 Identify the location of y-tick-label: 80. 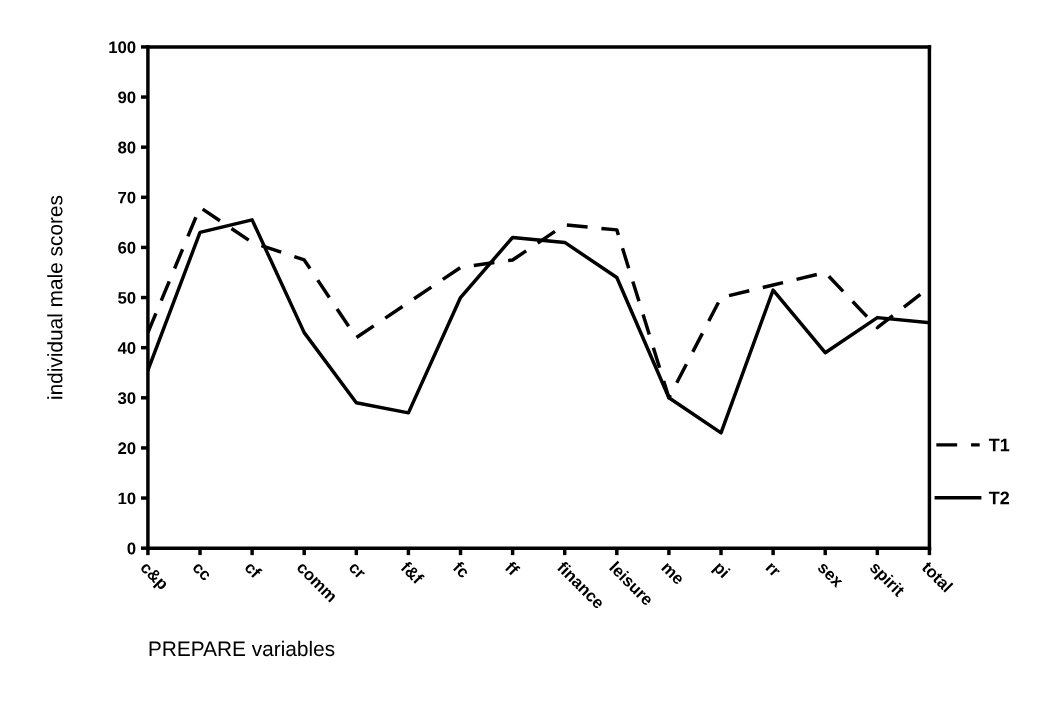
(127, 147).